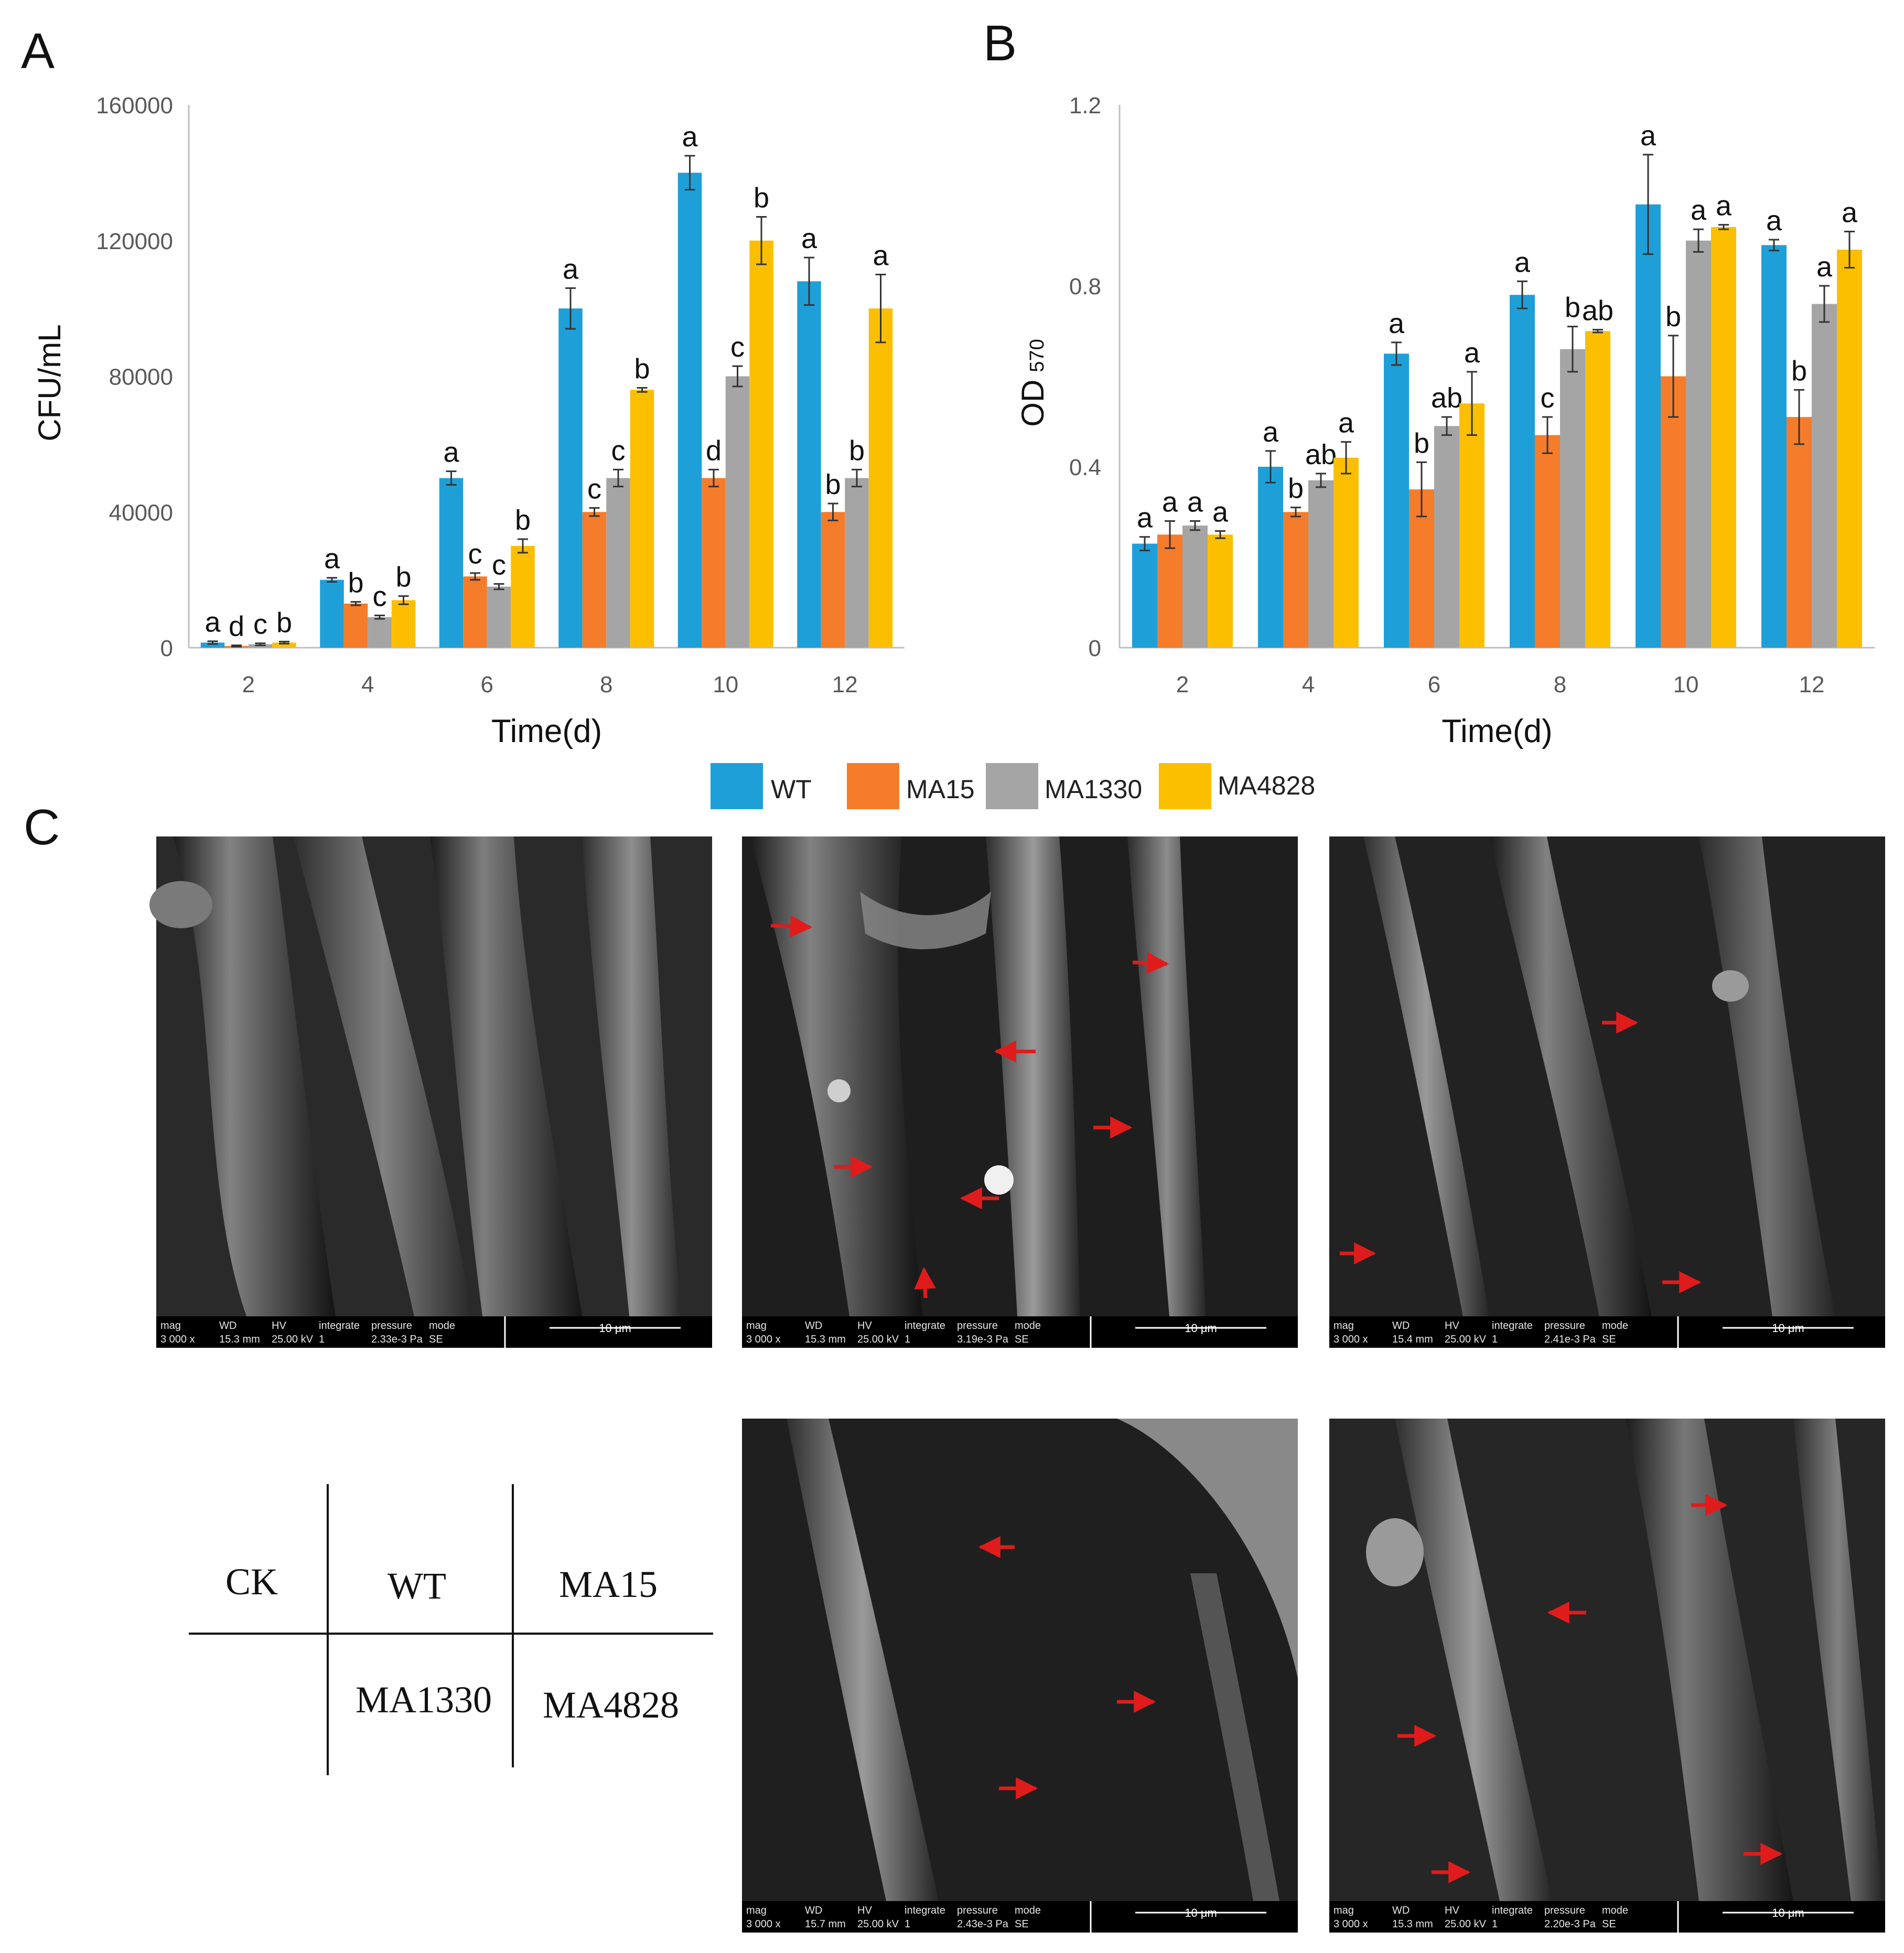 This screenshot has width=1904, height=1953. I want to click on y-tick-label: 80000, so click(141, 377).